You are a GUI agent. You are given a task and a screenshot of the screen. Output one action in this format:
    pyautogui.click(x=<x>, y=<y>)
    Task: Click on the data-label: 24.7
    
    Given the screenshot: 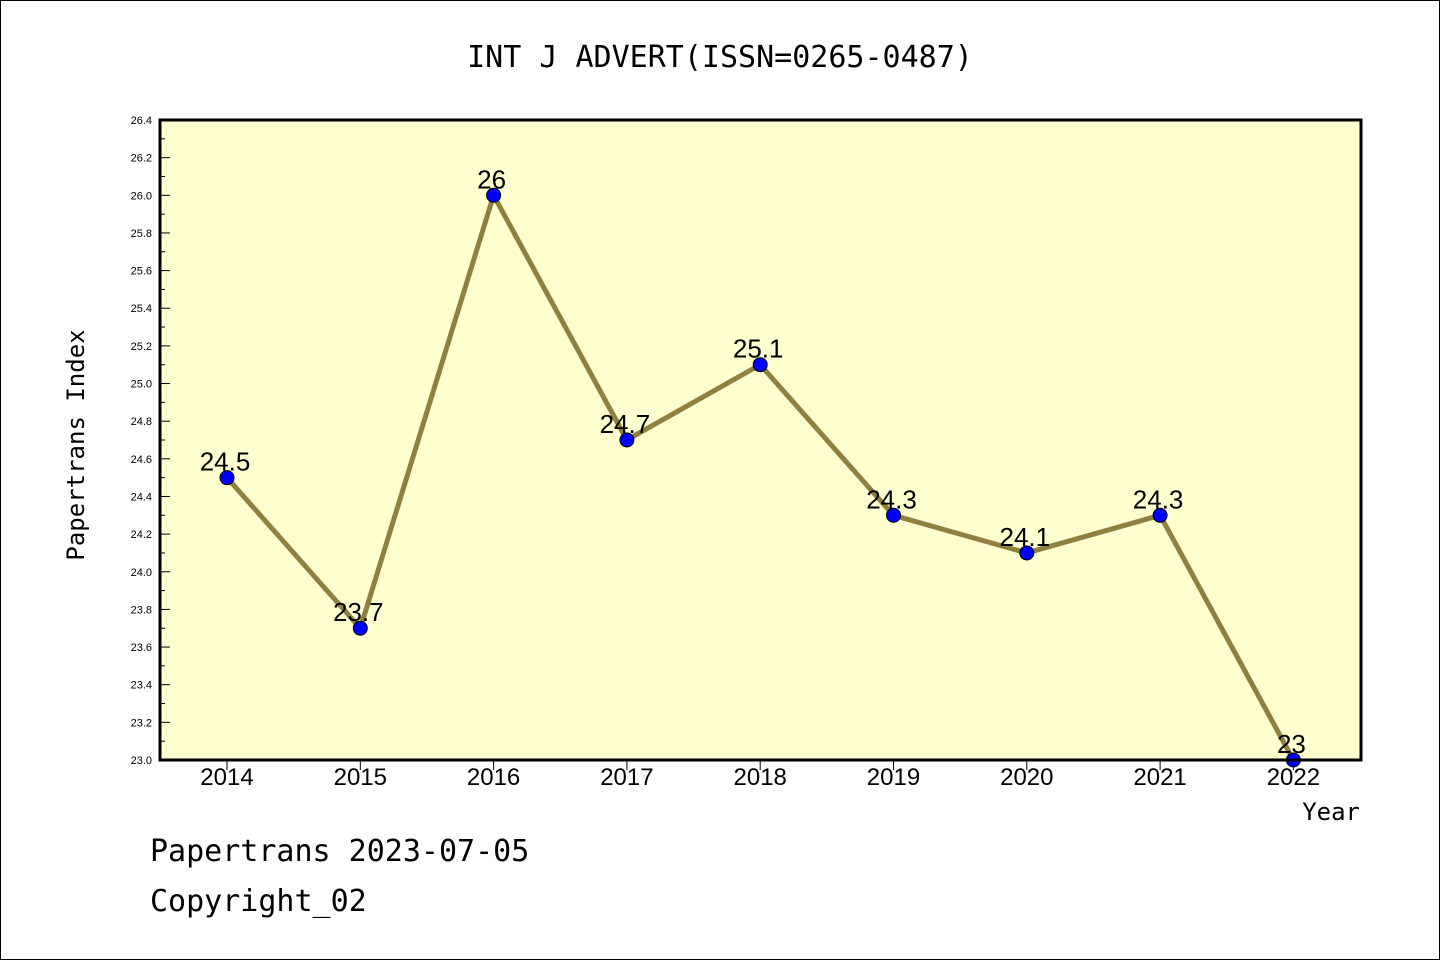 What is the action you would take?
    pyautogui.click(x=625, y=424)
    